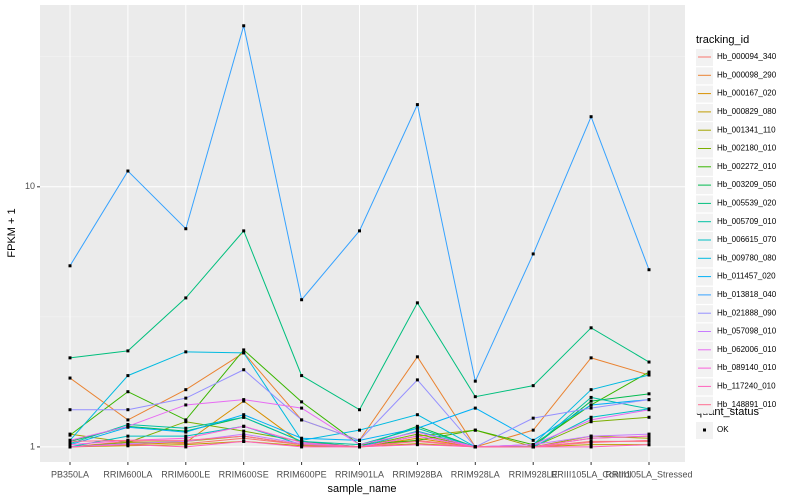 The image size is (800, 500). What do you see at coordinates (417, 474) in the screenshot?
I see `x-tick-label: RRIM928BA` at bounding box center [417, 474].